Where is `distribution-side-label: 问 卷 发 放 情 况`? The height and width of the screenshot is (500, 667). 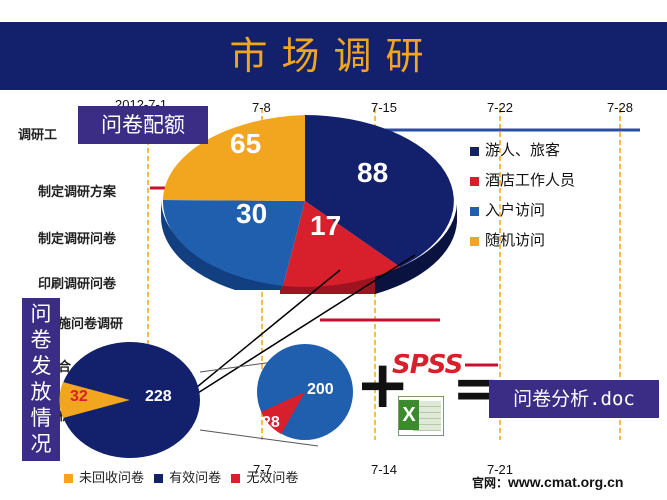
distribution-side-label: 问 卷 发 放 情 况 is located at coordinates (41, 379).